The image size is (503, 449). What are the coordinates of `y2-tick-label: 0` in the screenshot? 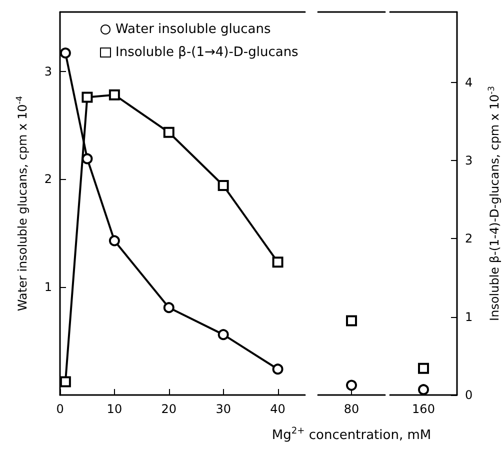 It's located at (469, 395).